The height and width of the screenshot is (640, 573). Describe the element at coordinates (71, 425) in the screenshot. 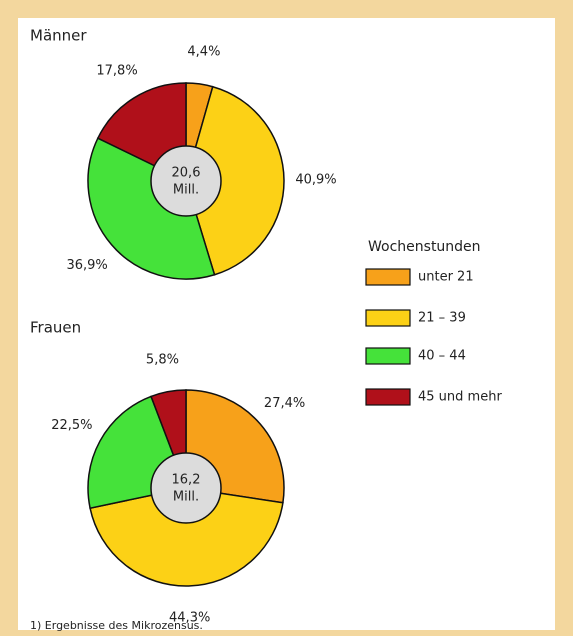

I see `data-label: 22,5%` at that location.